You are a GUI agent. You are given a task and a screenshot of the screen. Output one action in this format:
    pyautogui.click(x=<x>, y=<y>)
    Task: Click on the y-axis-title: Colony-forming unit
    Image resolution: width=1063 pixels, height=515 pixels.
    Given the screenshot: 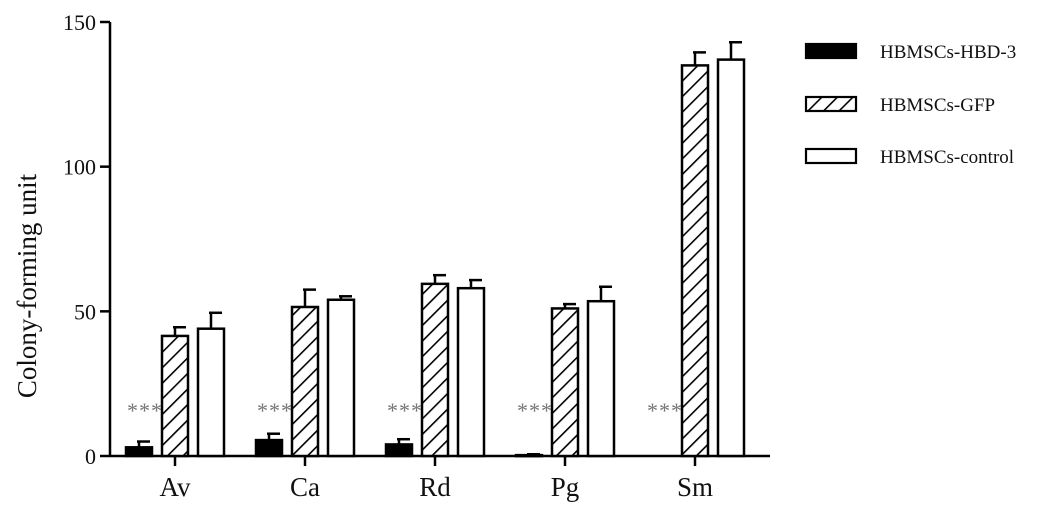 What is the action you would take?
    pyautogui.click(x=27, y=285)
    